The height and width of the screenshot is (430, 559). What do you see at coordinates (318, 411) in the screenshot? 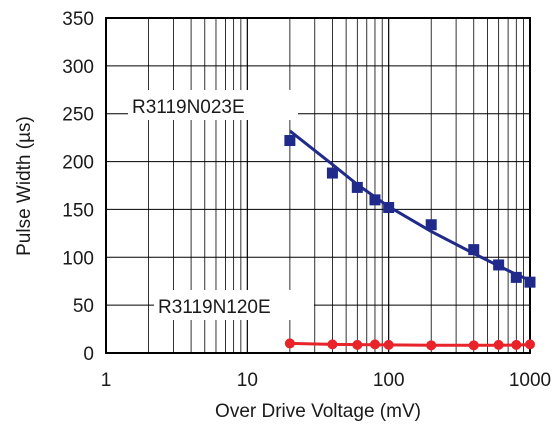
I see `x-axis-title: Over Drive Voltage (mV)` at bounding box center [318, 411].